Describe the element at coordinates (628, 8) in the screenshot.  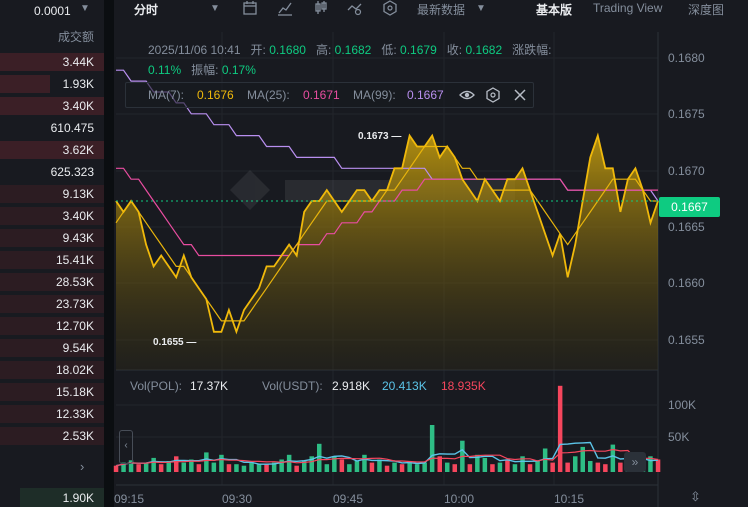
I see `tab-tradingview: Trading View` at that location.